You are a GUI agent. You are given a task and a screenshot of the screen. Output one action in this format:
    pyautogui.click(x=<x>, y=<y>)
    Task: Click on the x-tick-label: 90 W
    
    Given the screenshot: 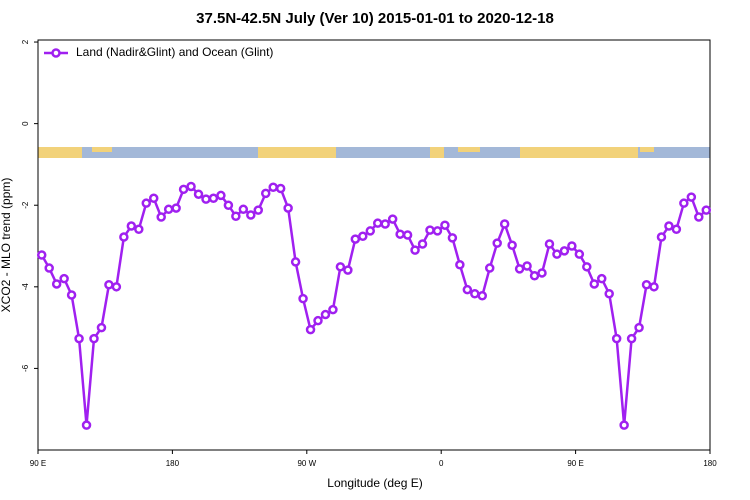 What is the action you would take?
    pyautogui.click(x=306, y=463)
    